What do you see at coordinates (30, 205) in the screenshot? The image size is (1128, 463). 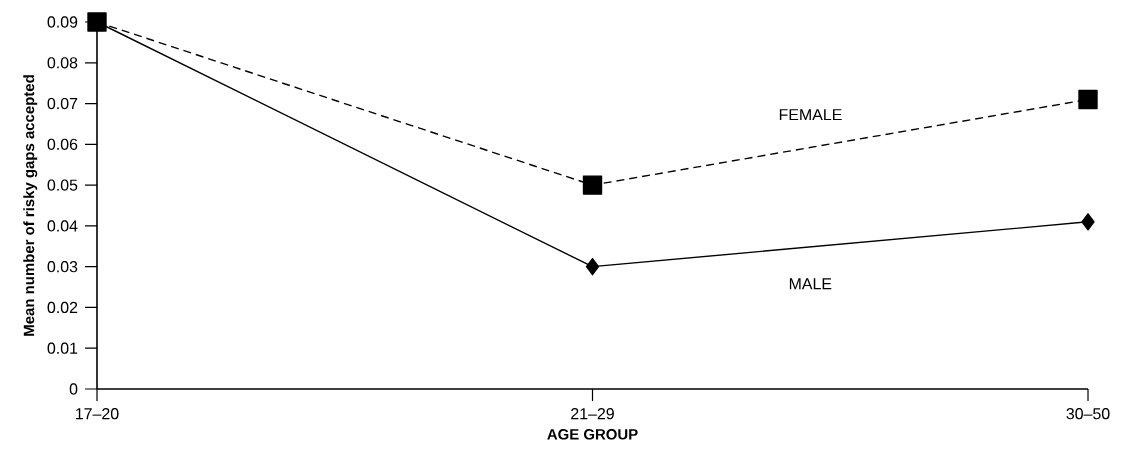 I see `y-axis-title: Mean number of risky gaps accepted` at bounding box center [30, 205].